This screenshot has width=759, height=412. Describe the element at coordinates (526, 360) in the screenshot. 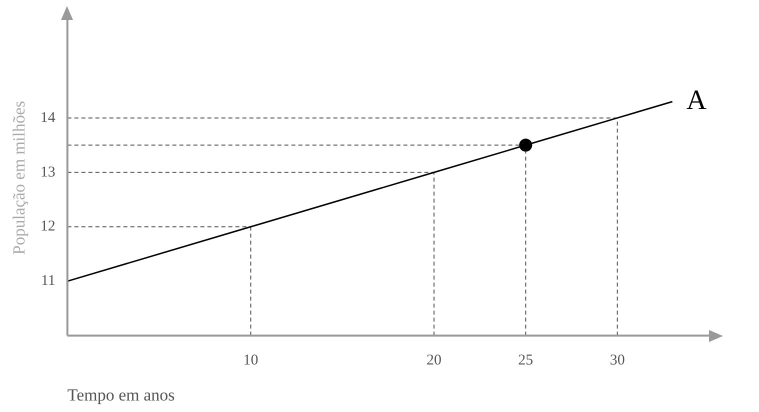

I see `x-tick-label: 25` at that location.